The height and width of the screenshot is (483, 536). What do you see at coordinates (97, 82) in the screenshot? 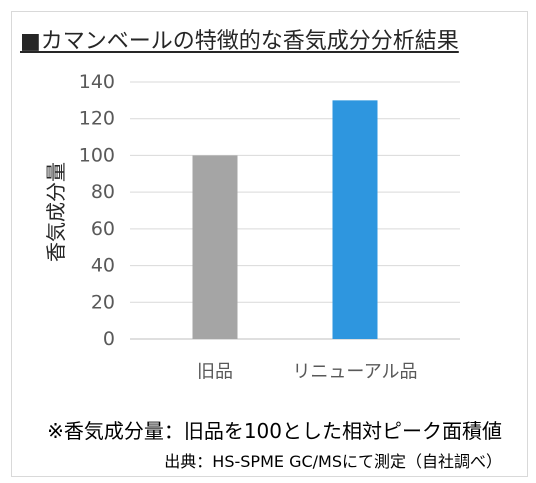
I see `y-tick-label: 140` at bounding box center [97, 82].